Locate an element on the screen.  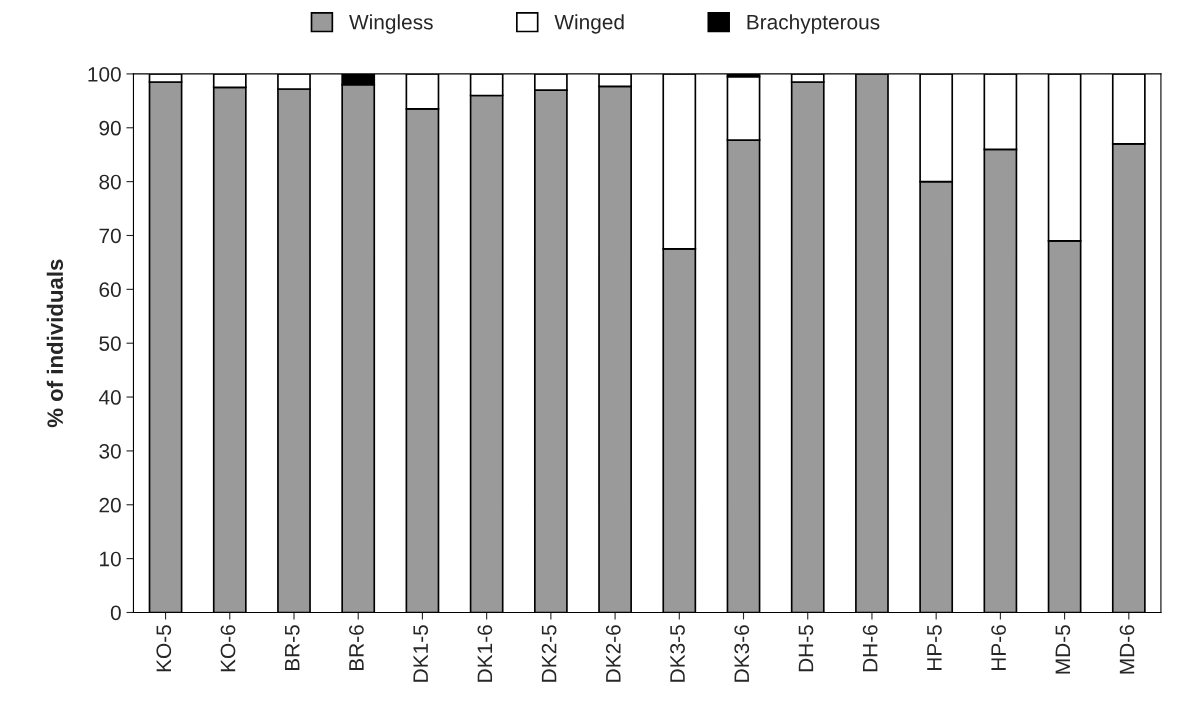
x-tick-label: DK1-5 is located at coordinates (421, 653).